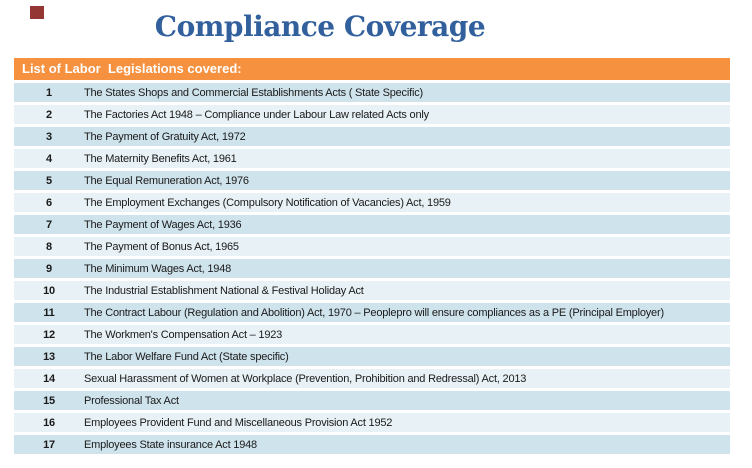 The height and width of the screenshot is (468, 752). Describe the element at coordinates (49, 334) in the screenshot. I see `row-number: 12` at that location.